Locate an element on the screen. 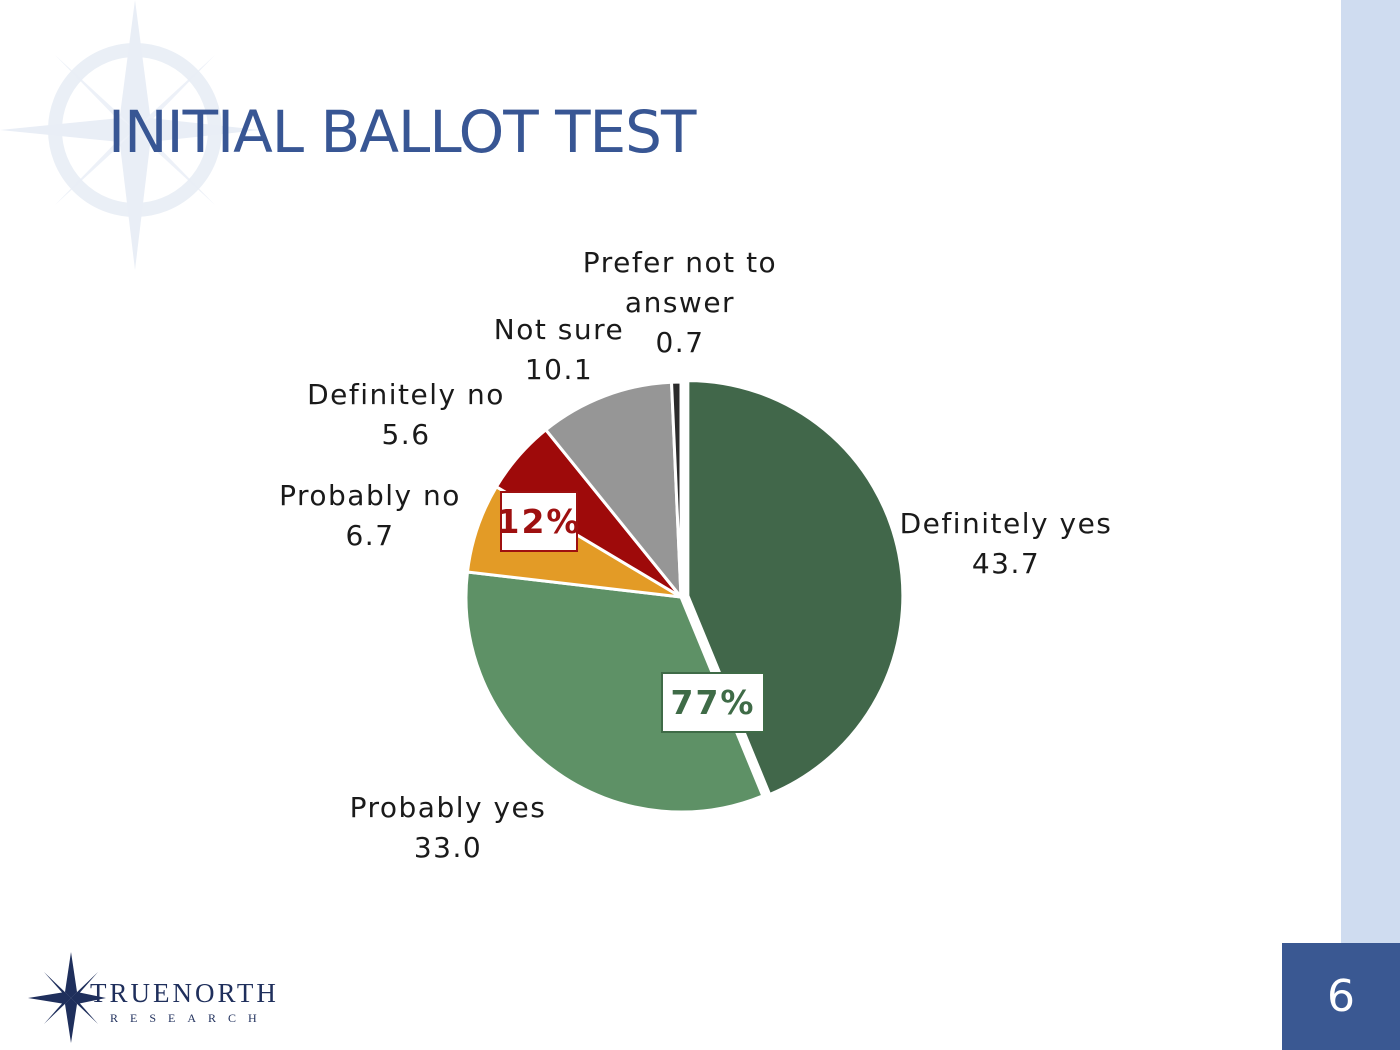 This screenshot has height=1050, width=1400. oppose-callout-text: 12% is located at coordinates (539, 521).